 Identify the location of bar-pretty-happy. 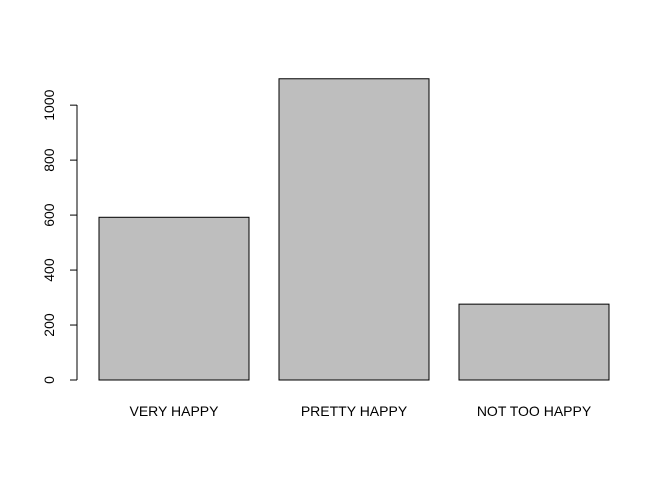
(354, 229).